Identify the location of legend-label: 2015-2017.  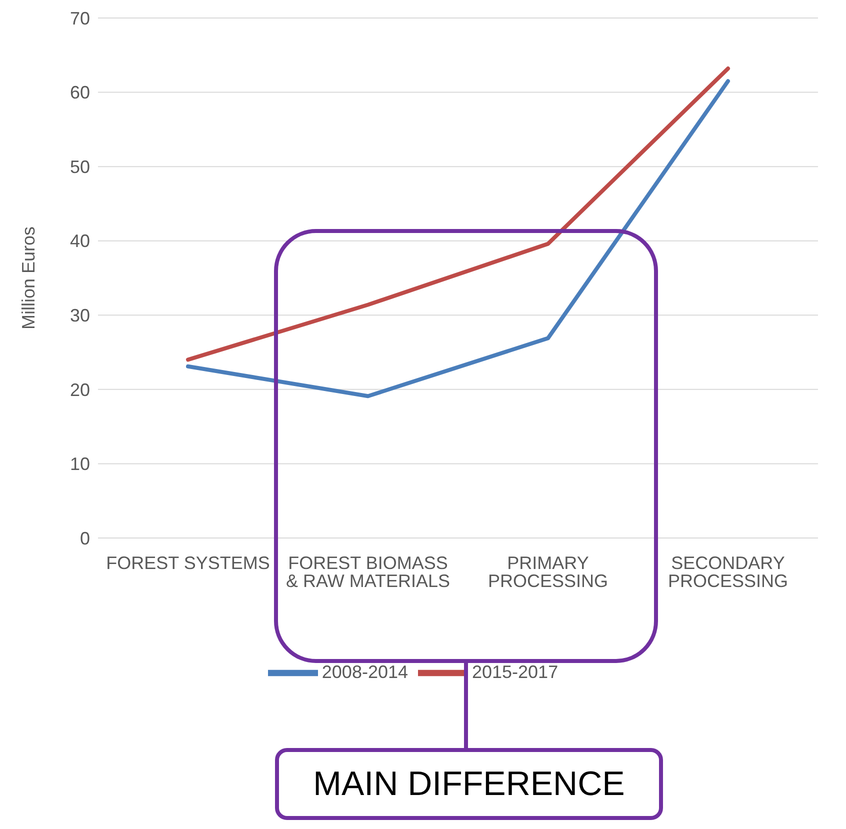
(515, 672).